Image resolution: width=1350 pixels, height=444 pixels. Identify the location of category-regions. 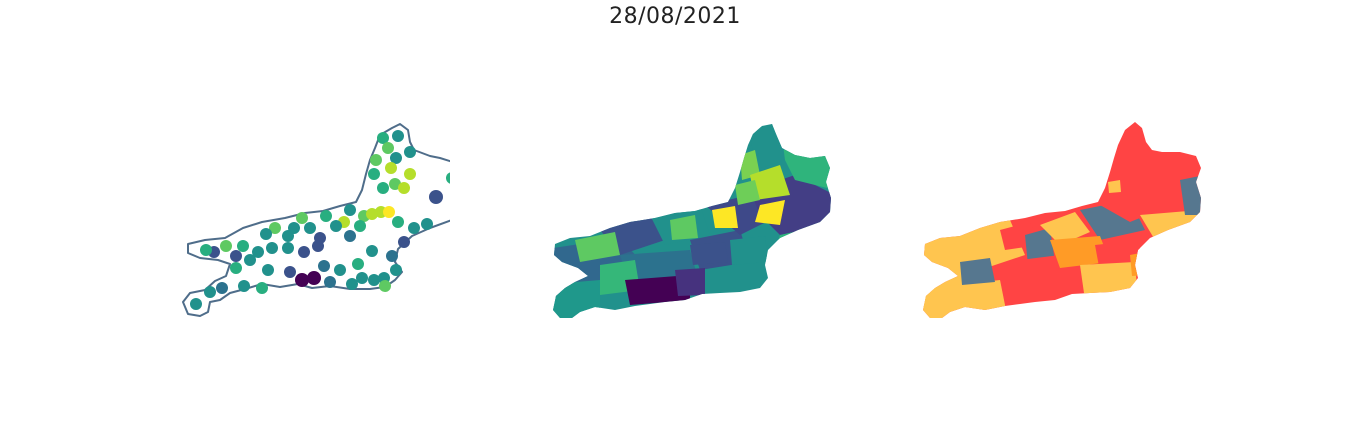
(1062, 220).